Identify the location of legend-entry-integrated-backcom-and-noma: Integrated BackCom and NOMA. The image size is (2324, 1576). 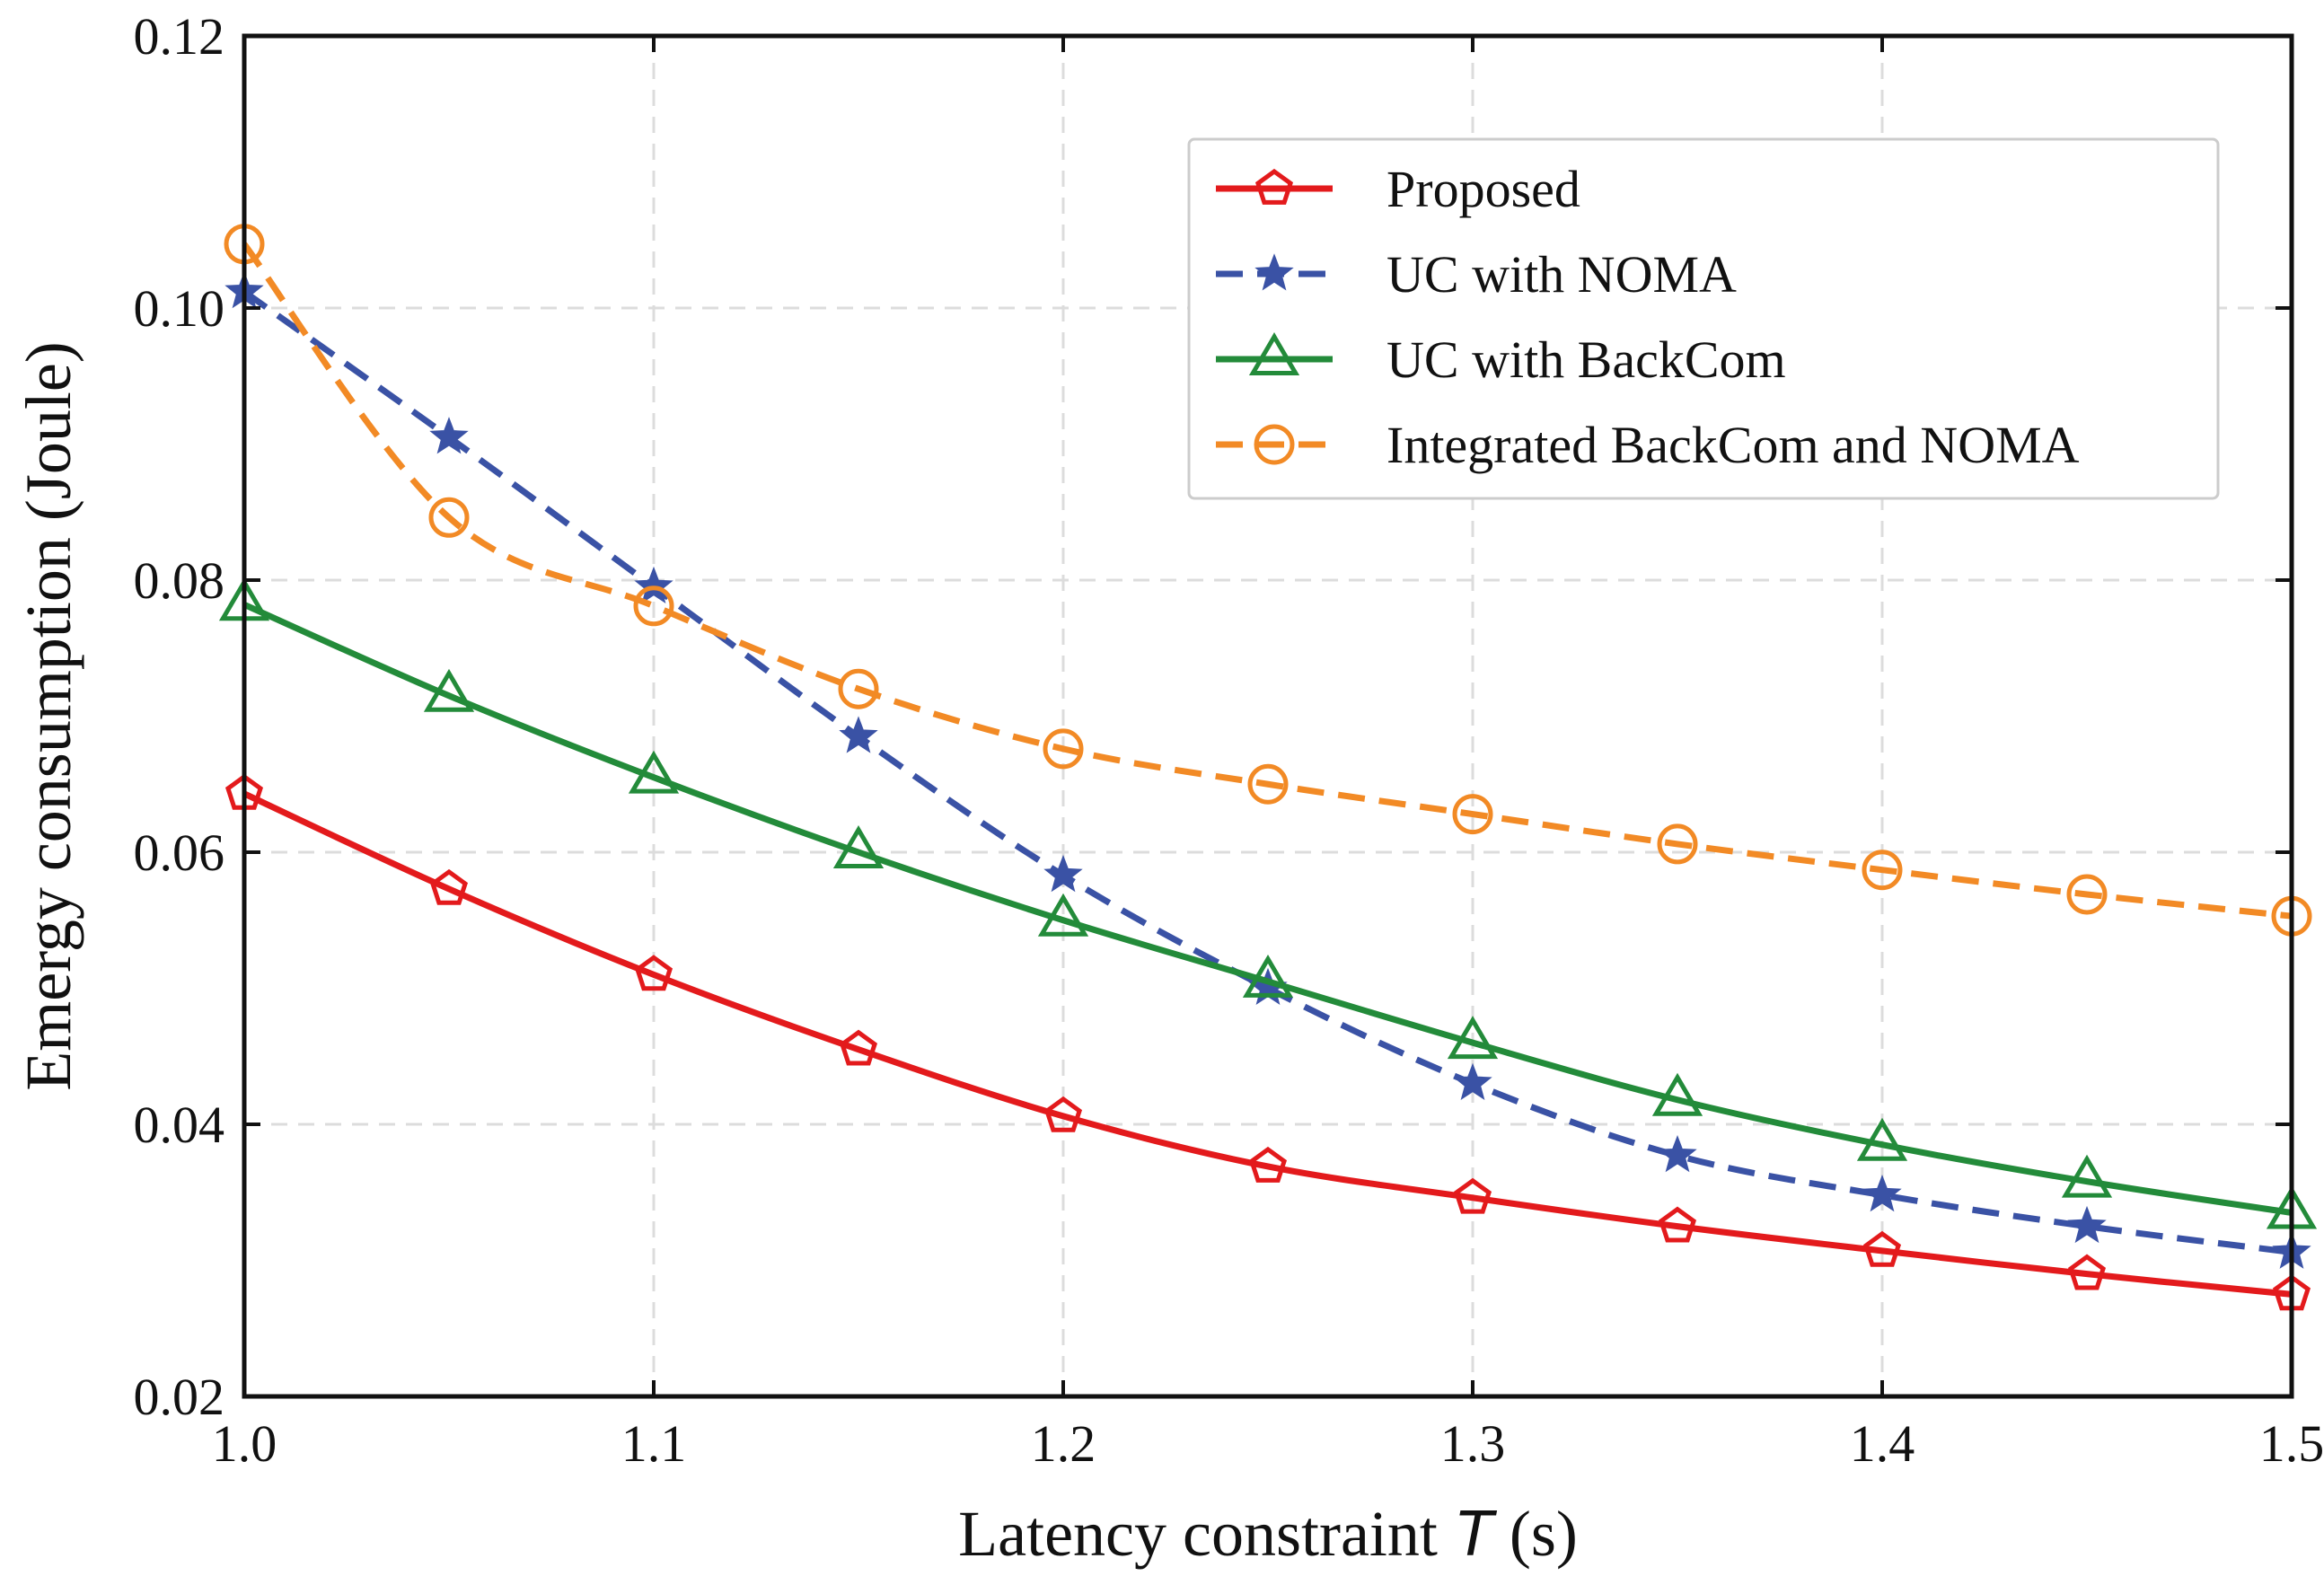
(1648, 445).